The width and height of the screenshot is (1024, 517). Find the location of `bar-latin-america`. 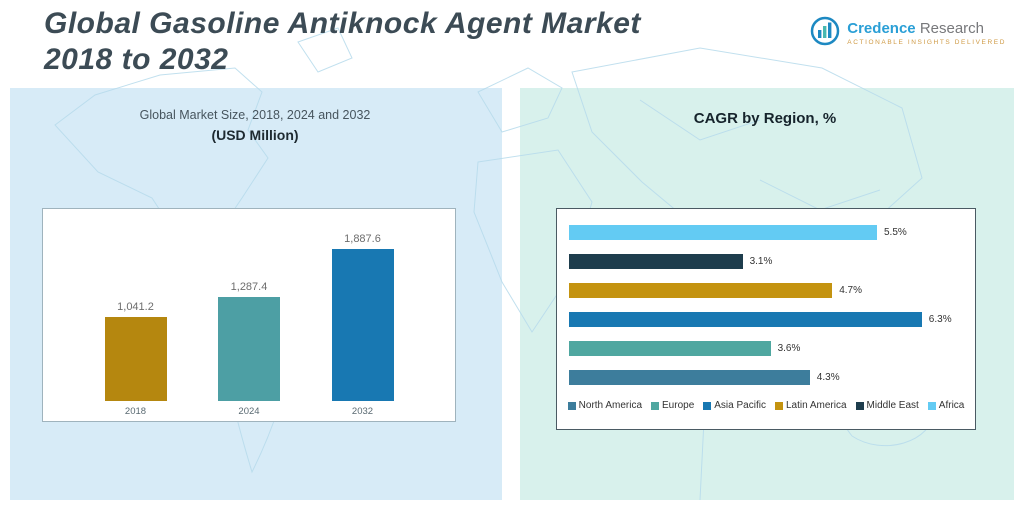

bar-latin-america is located at coordinates (701, 290).